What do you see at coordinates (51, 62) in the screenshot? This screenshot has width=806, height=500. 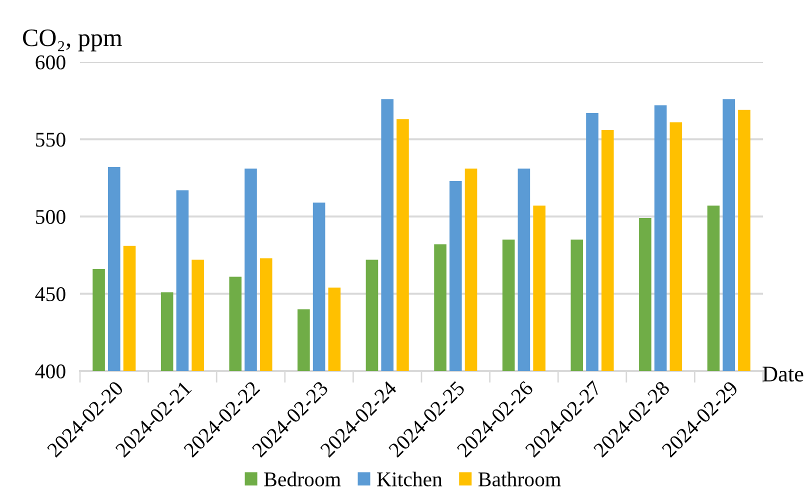 I see `y-tick-label: 600` at bounding box center [51, 62].